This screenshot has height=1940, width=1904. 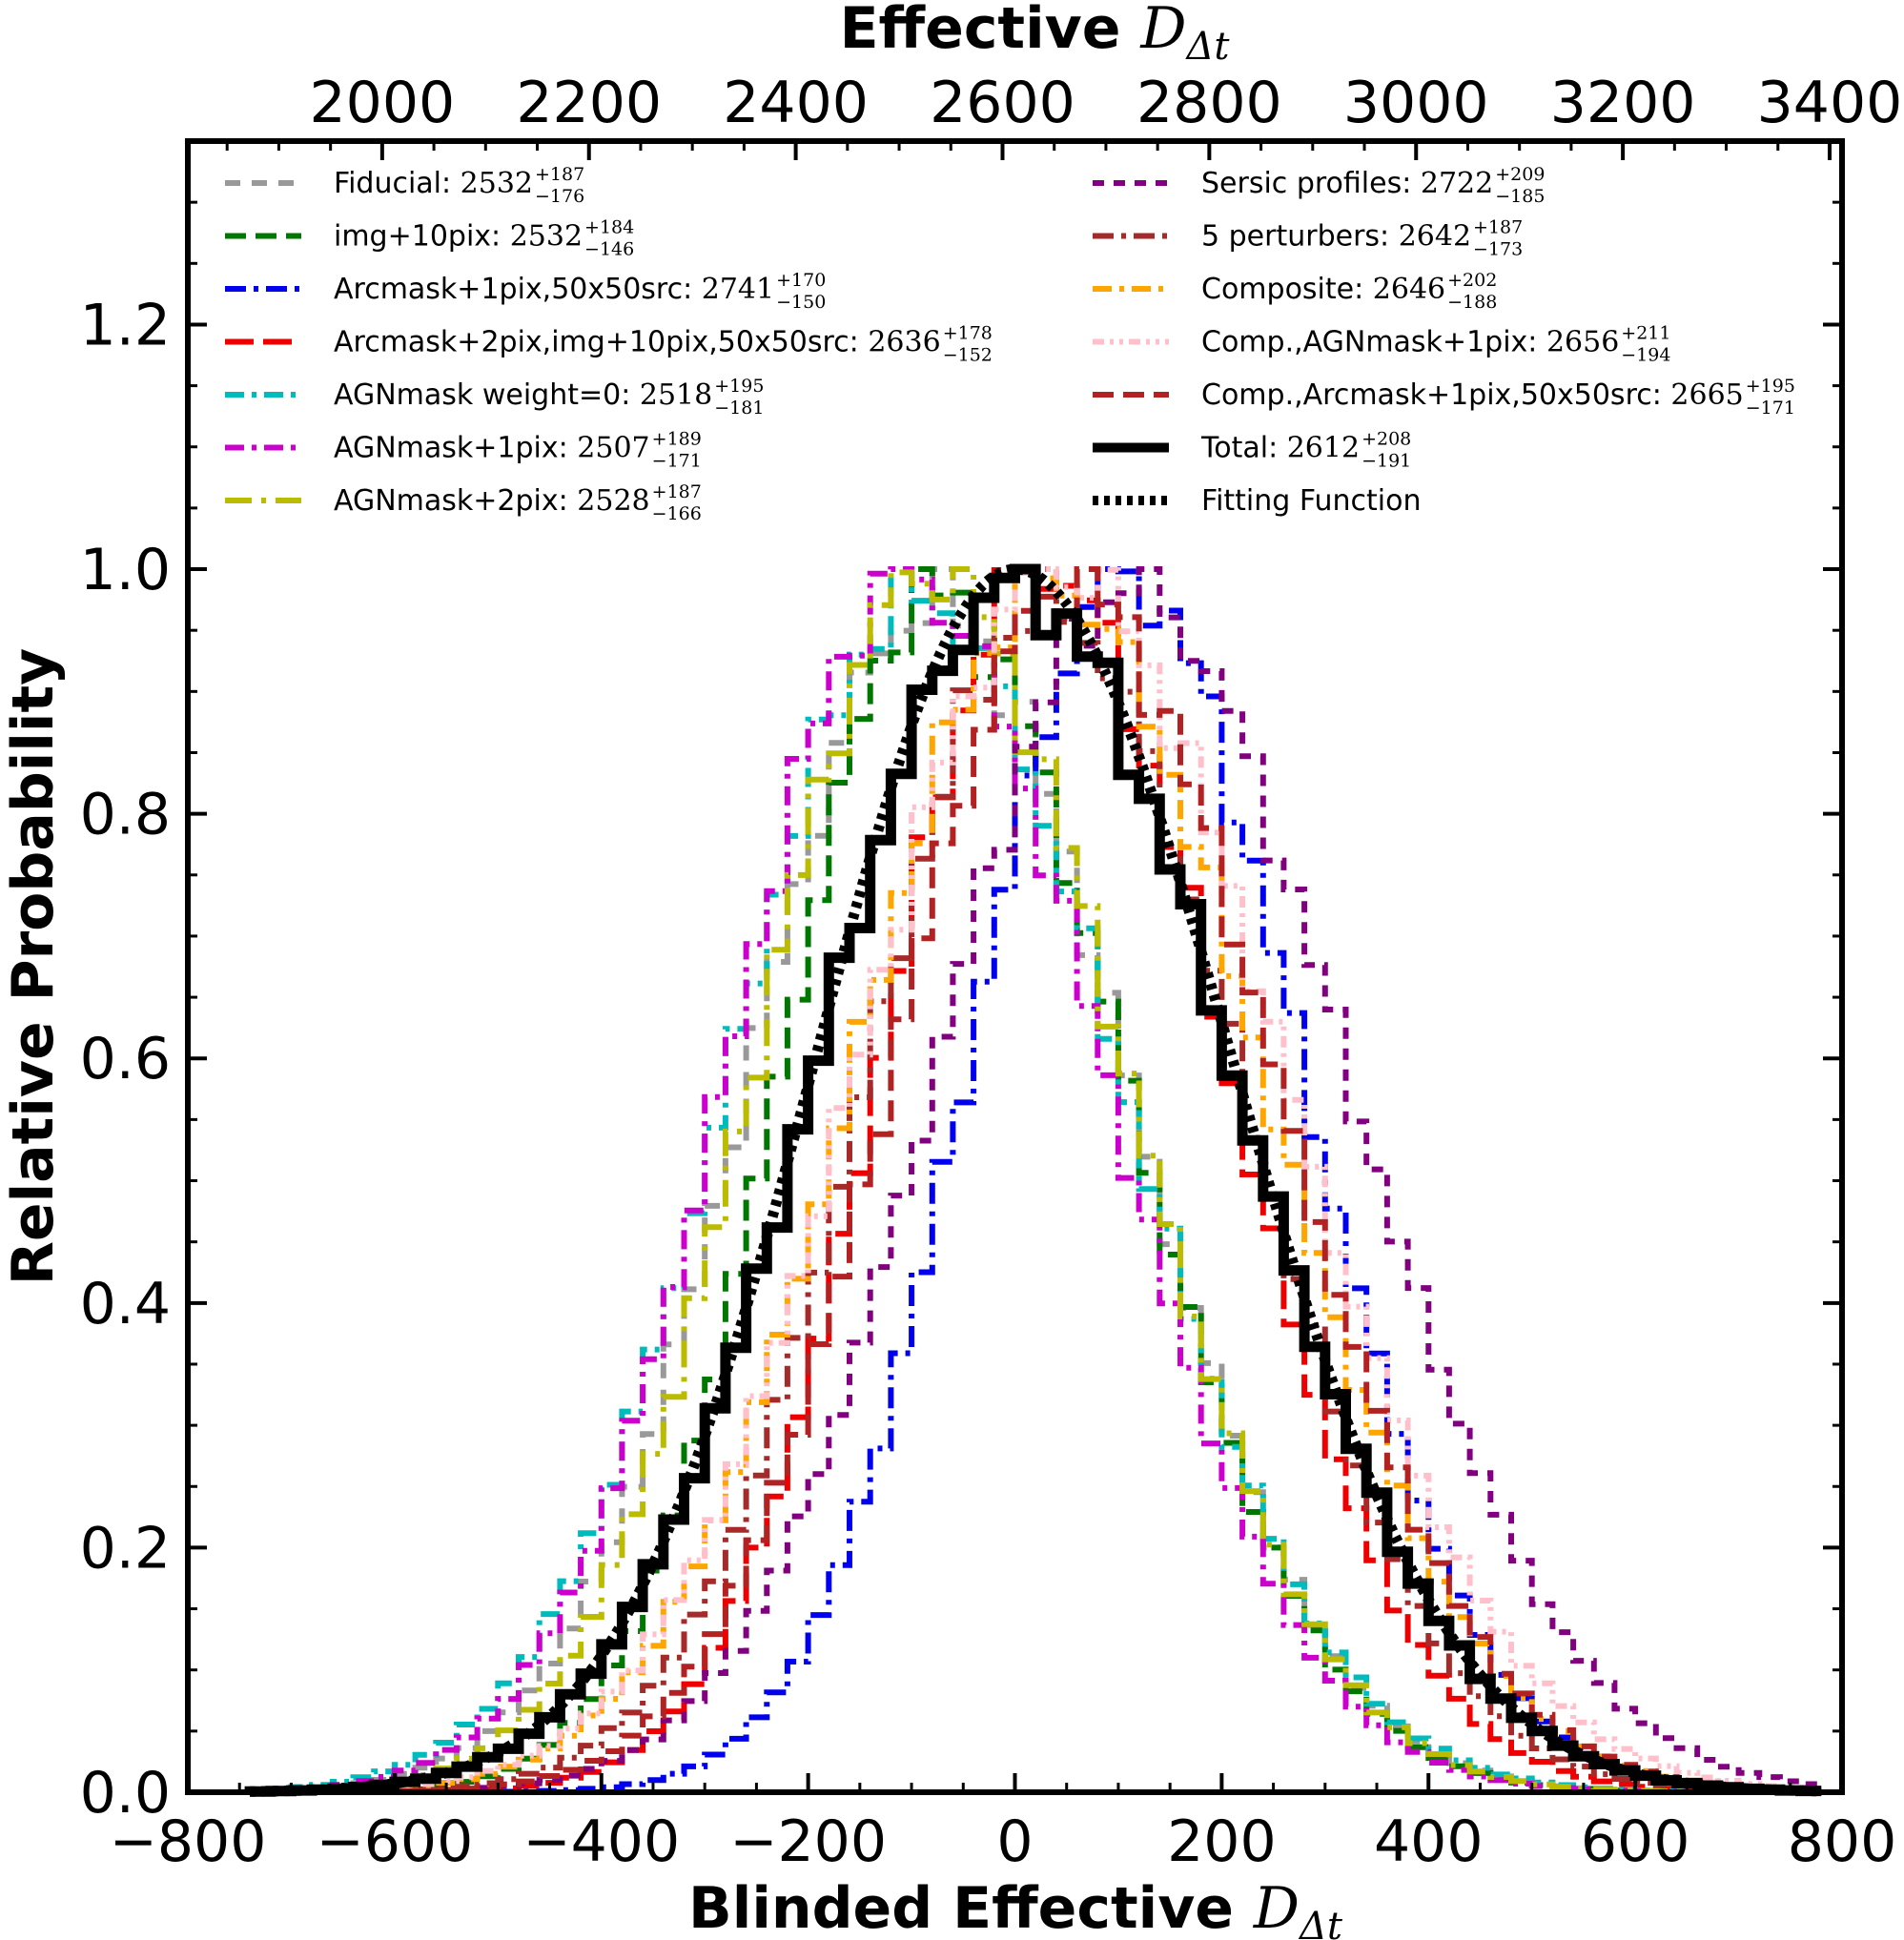 I want to click on legend-lower-error-12: −191, so click(x=1386, y=462).